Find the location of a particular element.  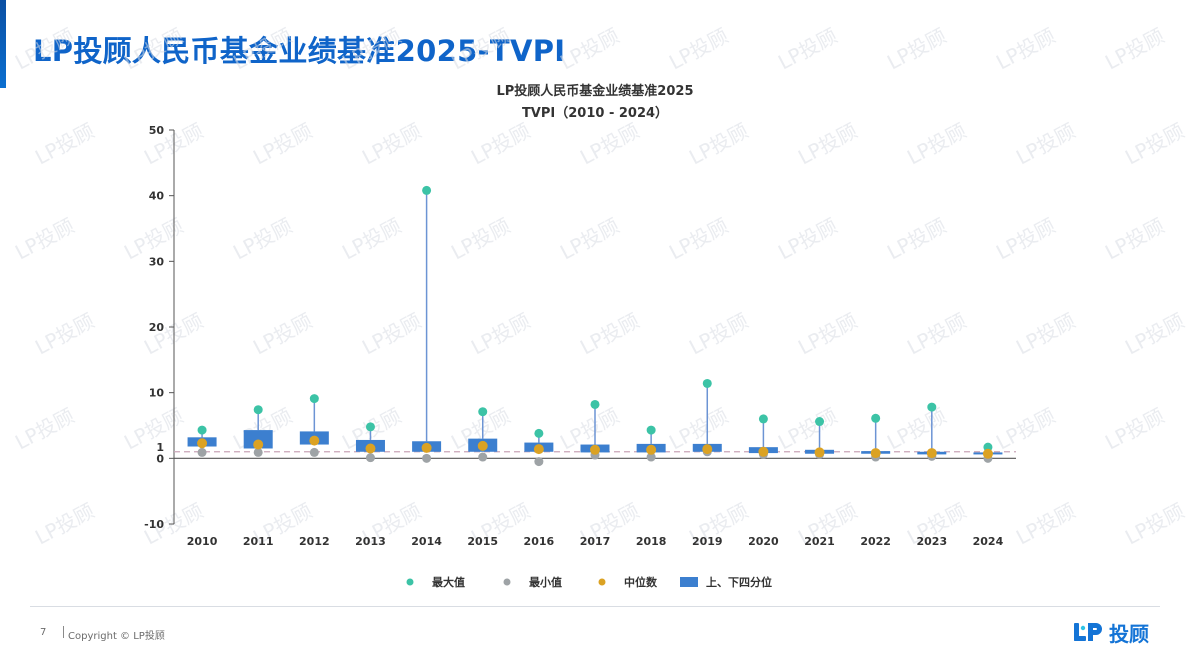

x-tick-label: 2018 is located at coordinates (651, 541).